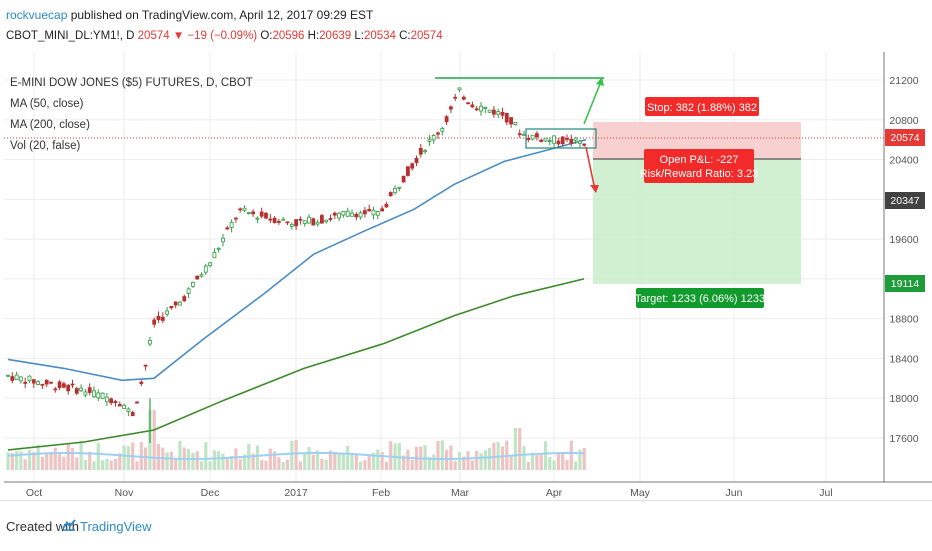 This screenshot has width=932, height=551. What do you see at coordinates (124, 493) in the screenshot?
I see `time-tick-1: Nov` at bounding box center [124, 493].